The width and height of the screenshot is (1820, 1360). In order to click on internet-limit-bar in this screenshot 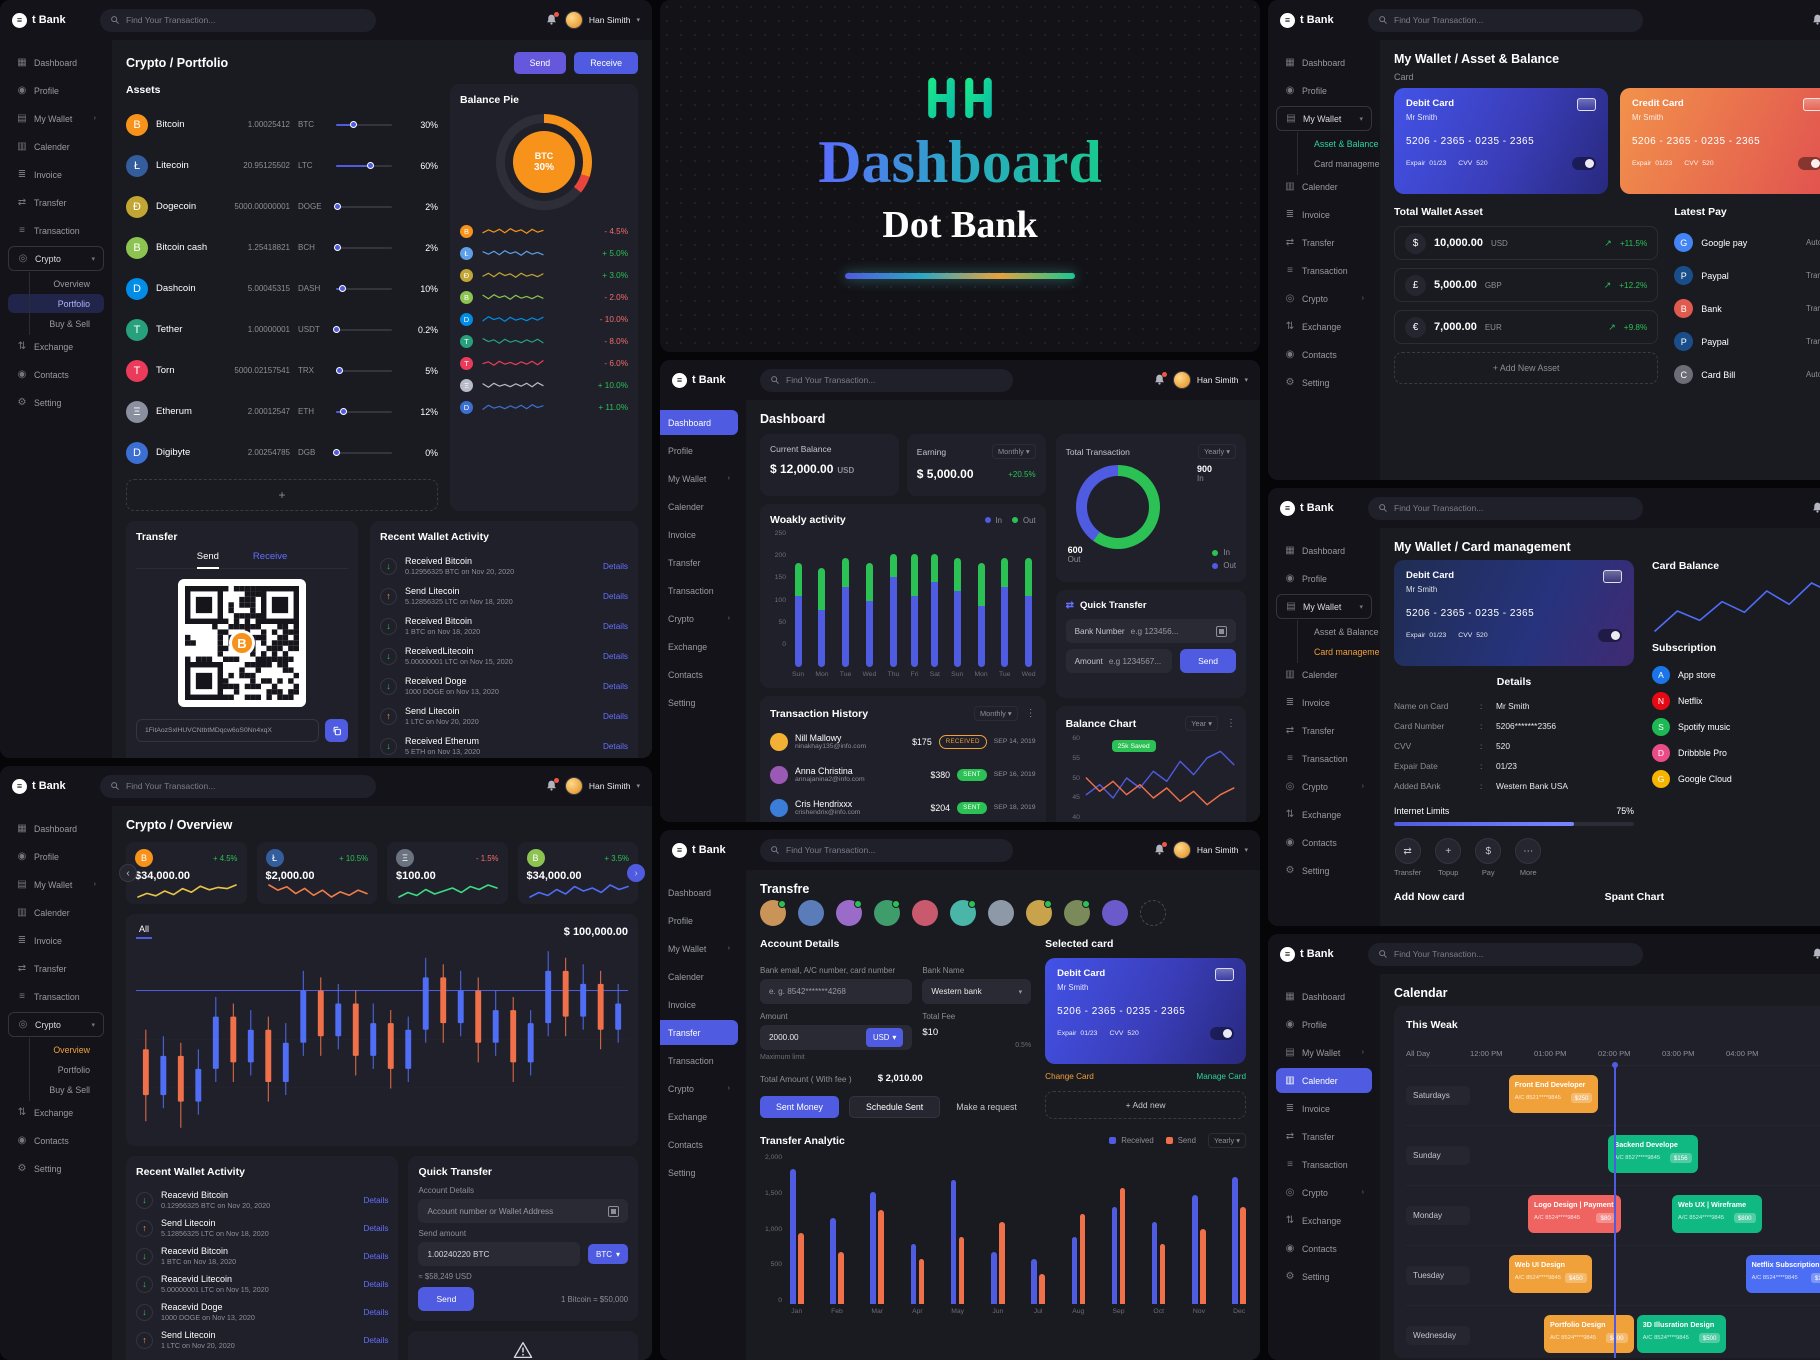, I will do `click(1514, 824)`.